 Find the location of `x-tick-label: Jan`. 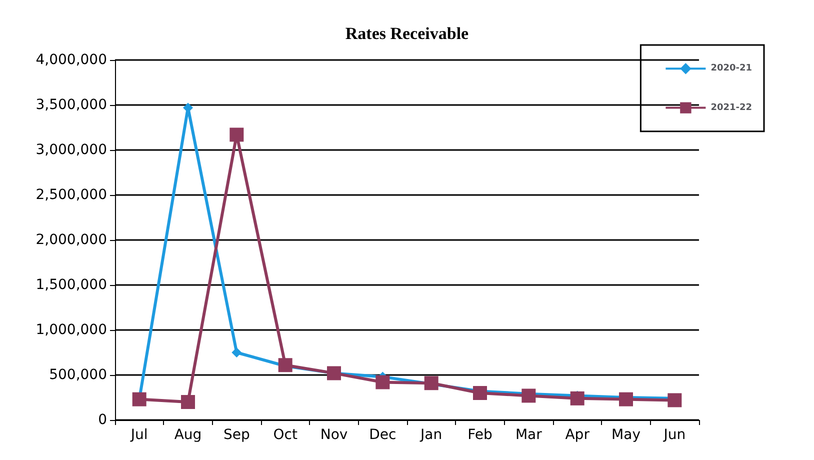

x-tick-label: Jan is located at coordinates (431, 435).